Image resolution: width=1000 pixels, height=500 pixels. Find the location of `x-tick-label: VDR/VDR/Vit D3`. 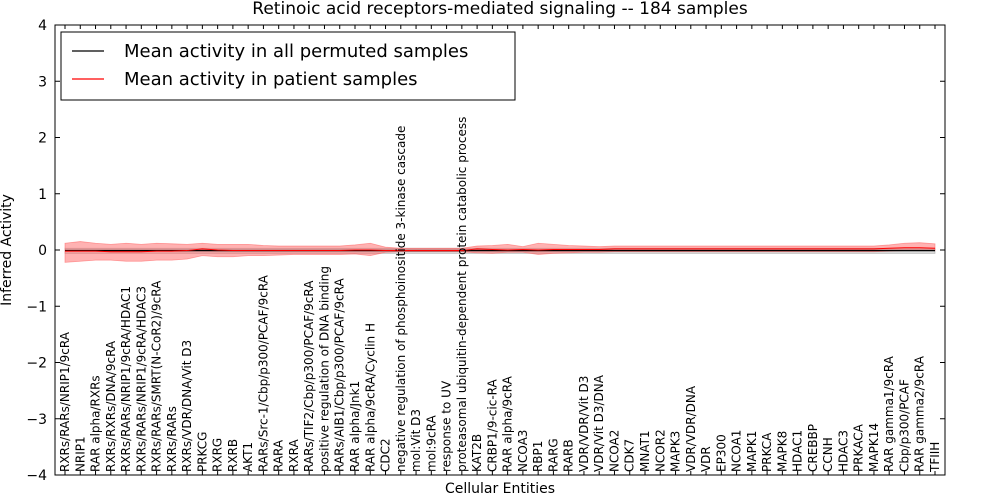

x-tick-label: VDR/VDR/Vit D3 is located at coordinates (584, 424).